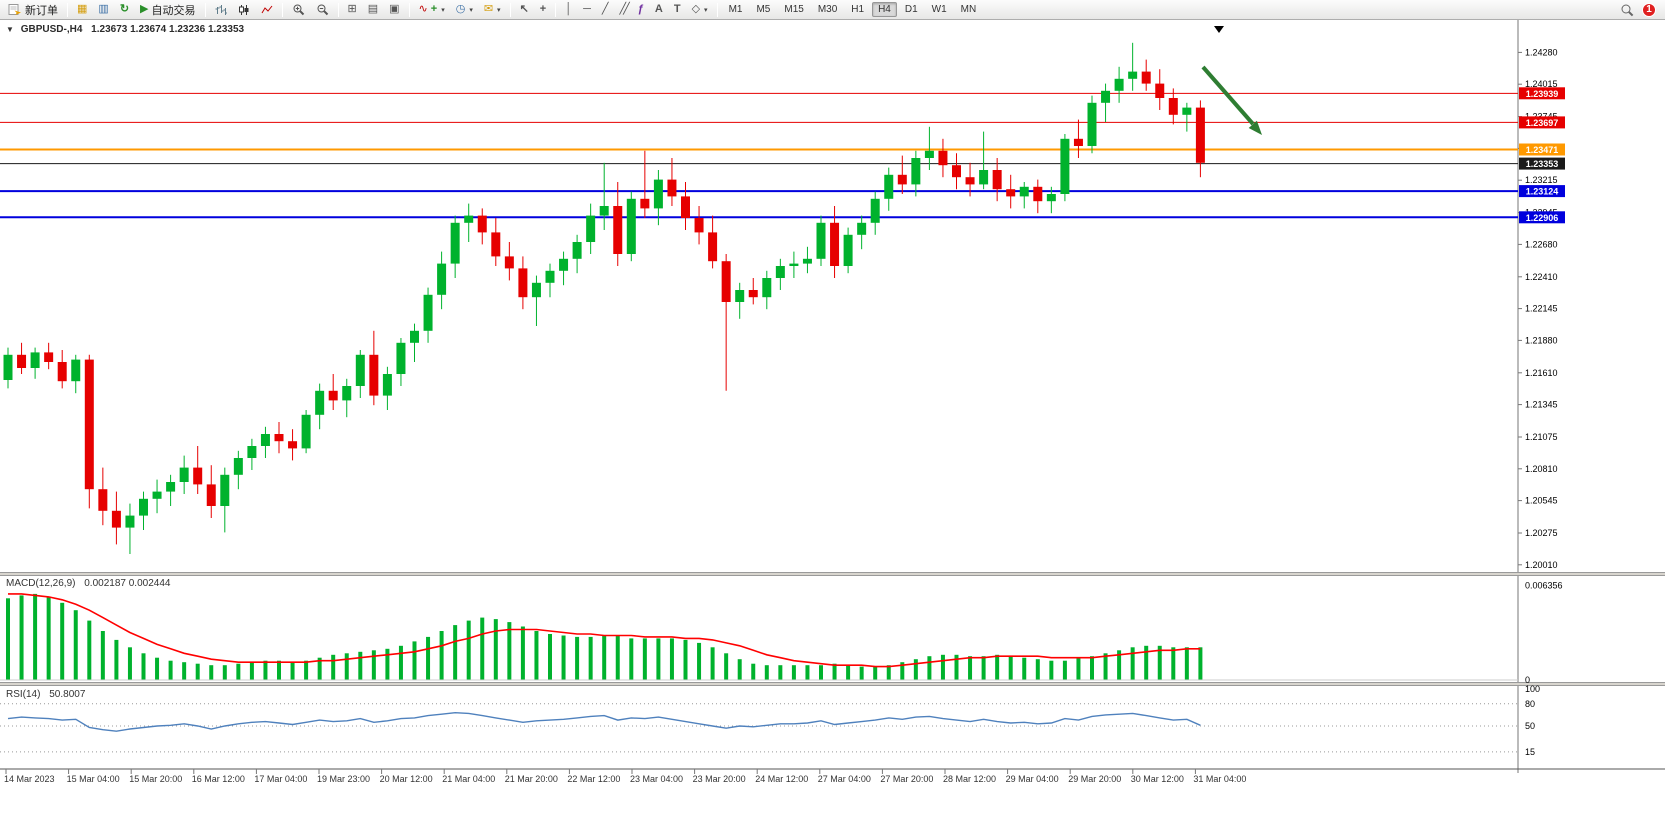 This screenshot has height=839, width=1665. I want to click on line-chart-button, so click(267, 9).